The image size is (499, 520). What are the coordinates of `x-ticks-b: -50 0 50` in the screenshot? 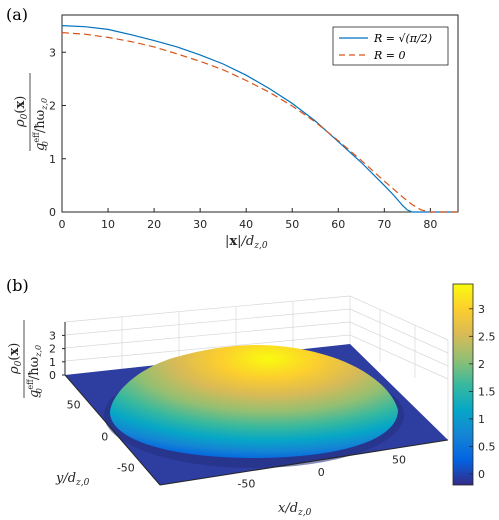 It's located at (304, 465).